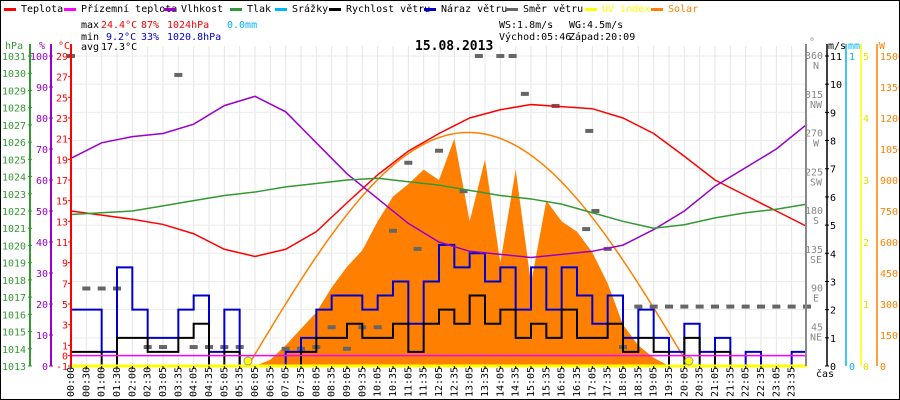 The image size is (900, 400). Describe the element at coordinates (240, 382) in the screenshot. I see `x-tick-label: 05:35` at that location.